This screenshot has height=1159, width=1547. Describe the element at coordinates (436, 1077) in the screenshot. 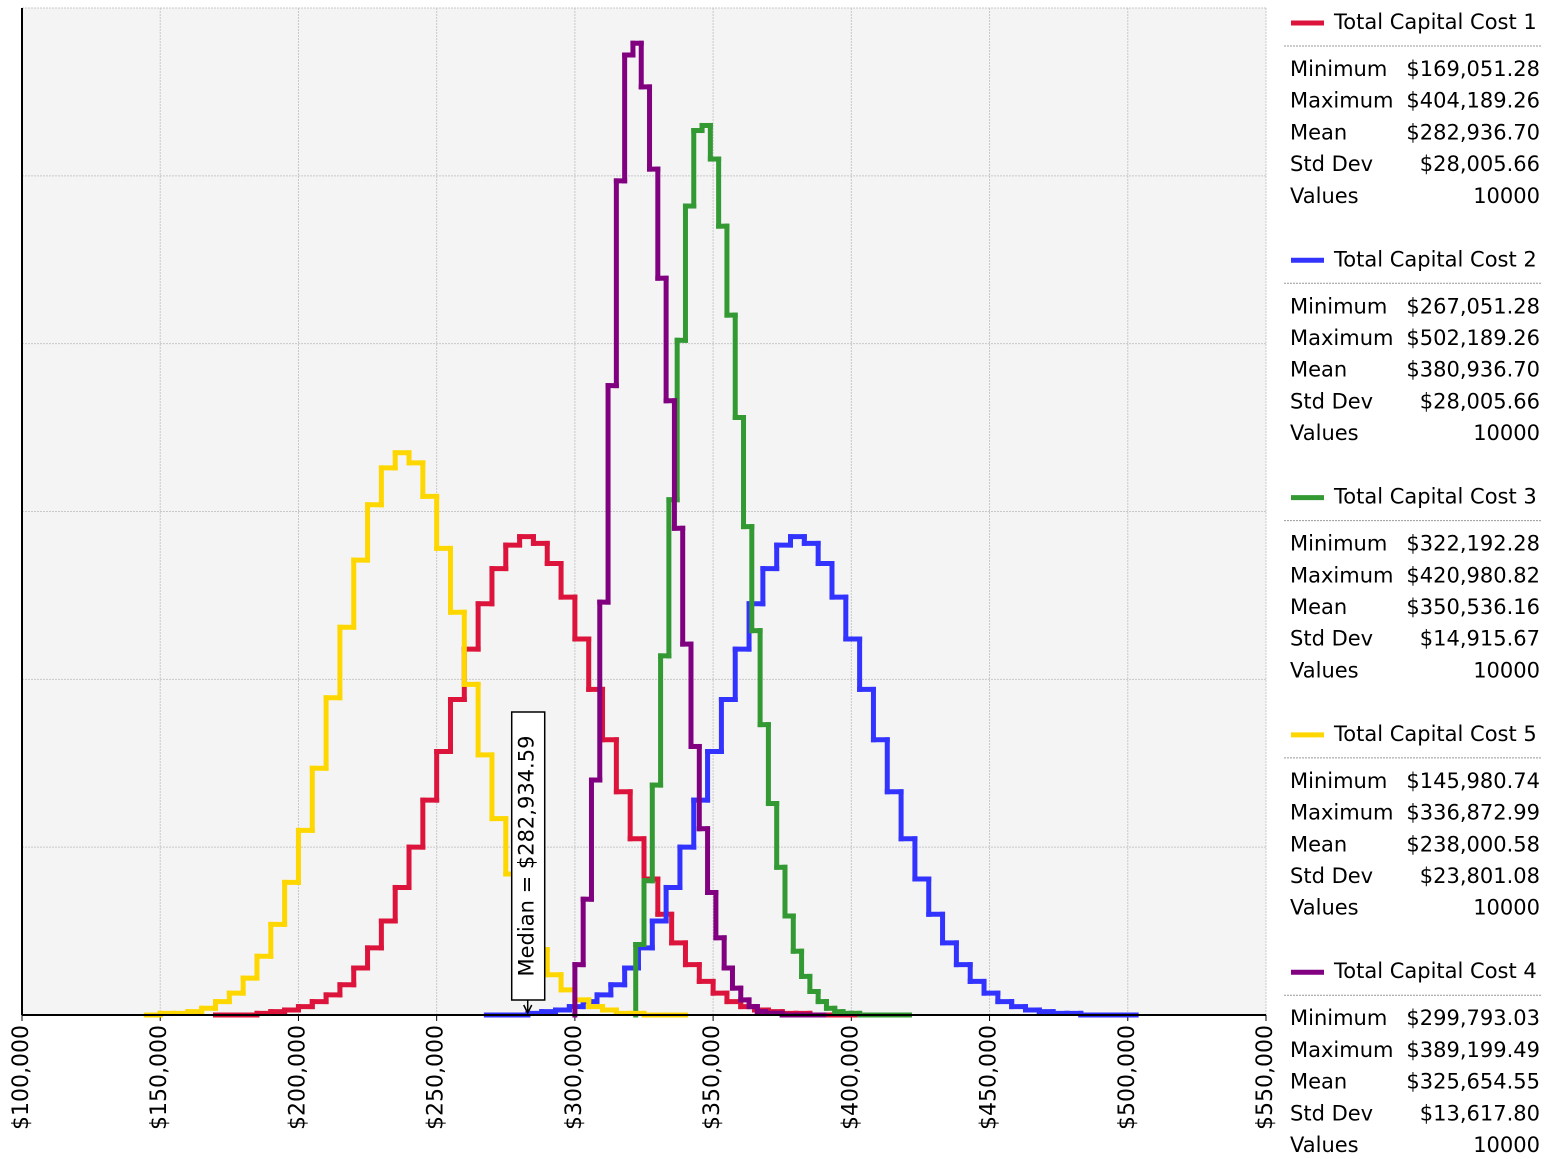

I see `x-tick-label: $250,000` at that location.